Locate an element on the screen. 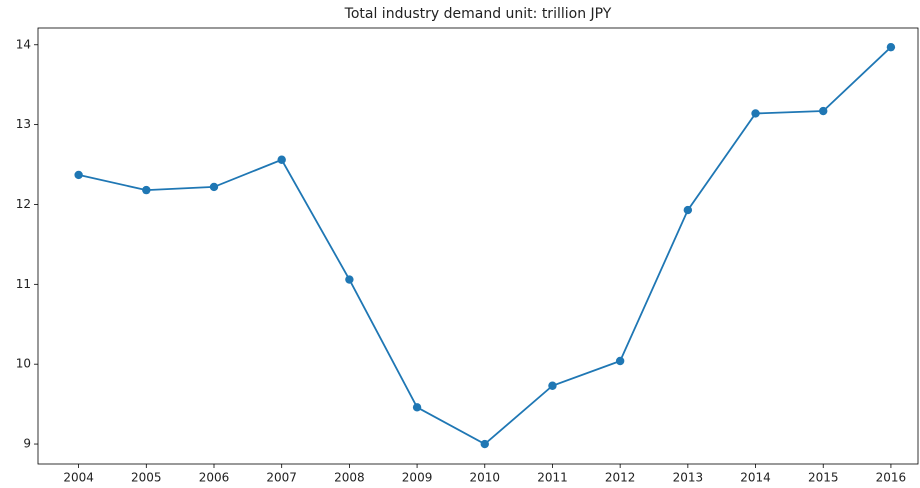  x-tick-label: 2008 is located at coordinates (349, 478).